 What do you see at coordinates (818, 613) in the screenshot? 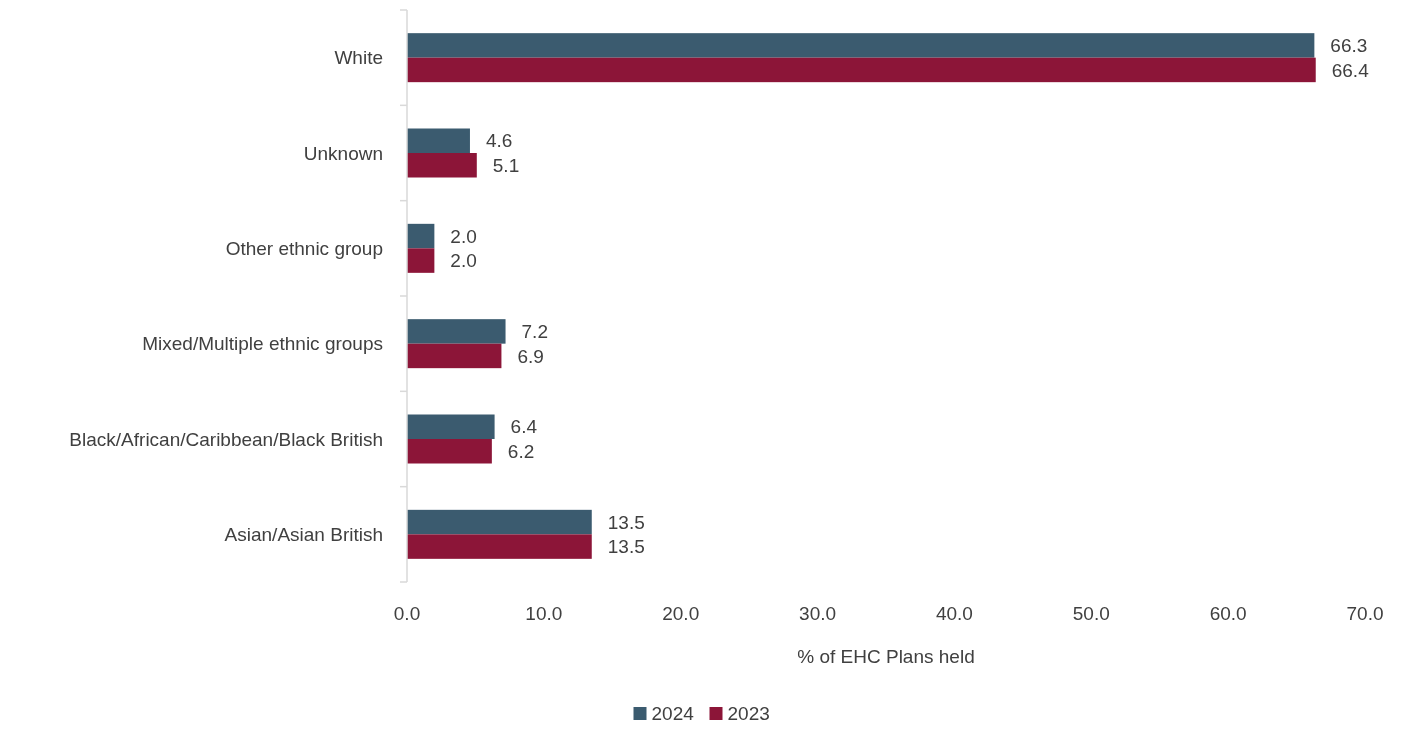
I see `x-tick-label: 30.0` at bounding box center [818, 613].